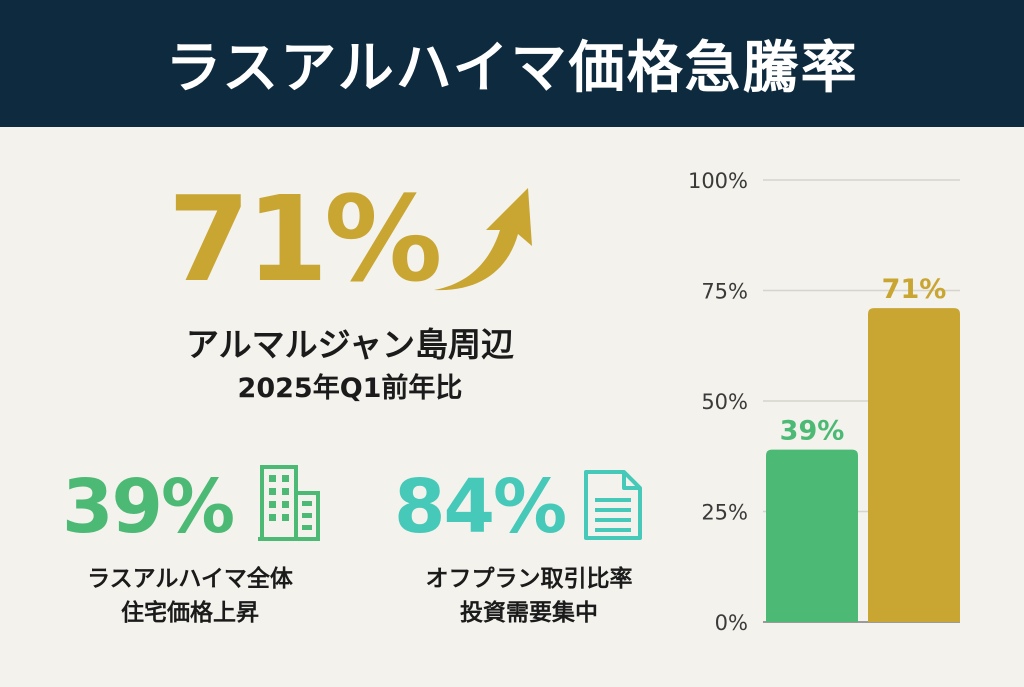 This screenshot has height=687, width=1024. What do you see at coordinates (718, 181) in the screenshot?
I see `y-tick-label: 100%` at bounding box center [718, 181].